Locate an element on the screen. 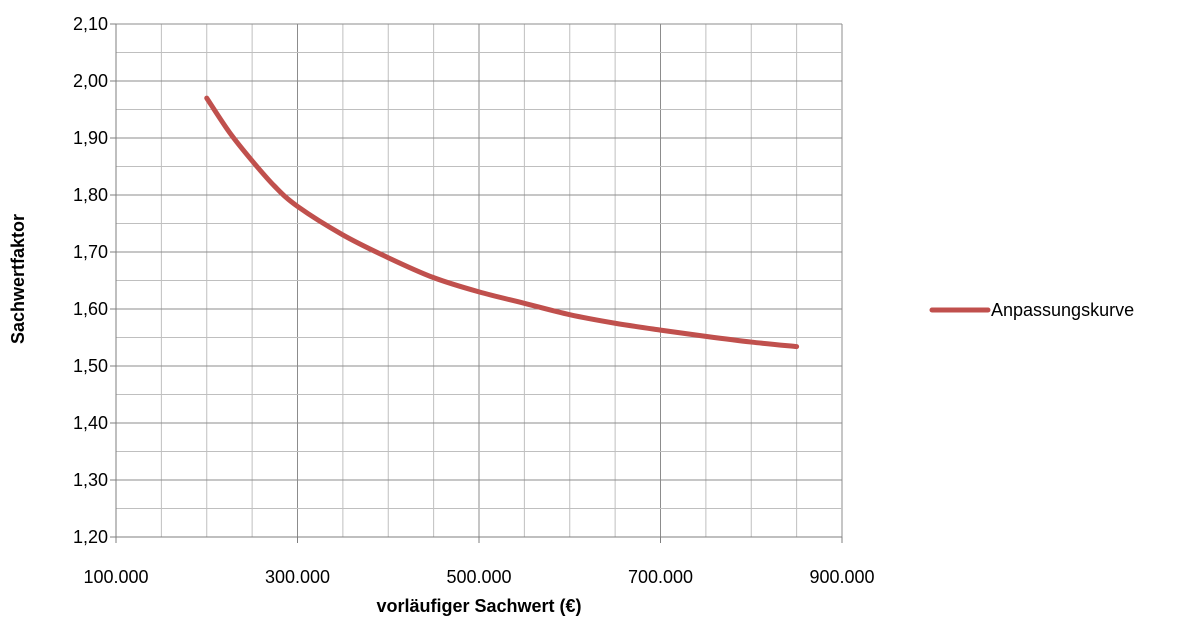  y-tick-label: 1,60 is located at coordinates (90, 309).